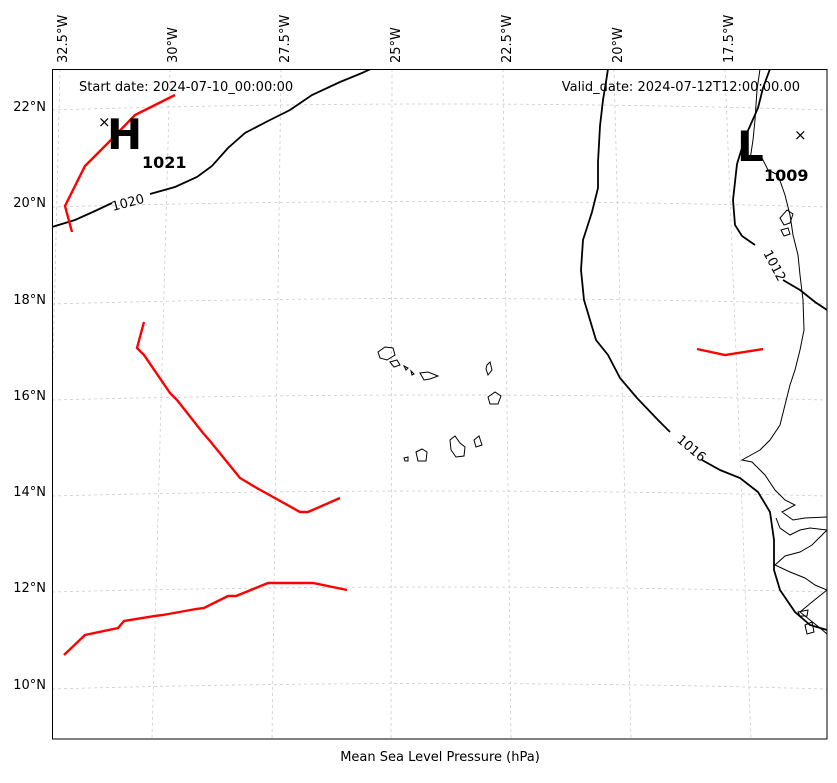  I want to click on lon-tick-22-5w: 22.5°W, so click(507, 39).